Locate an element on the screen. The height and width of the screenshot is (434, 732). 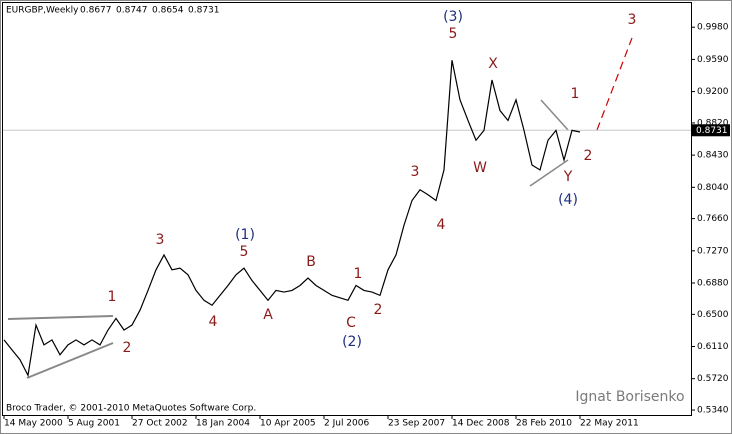
x-tick-label: 28 Feb 2010 is located at coordinates (544, 424).